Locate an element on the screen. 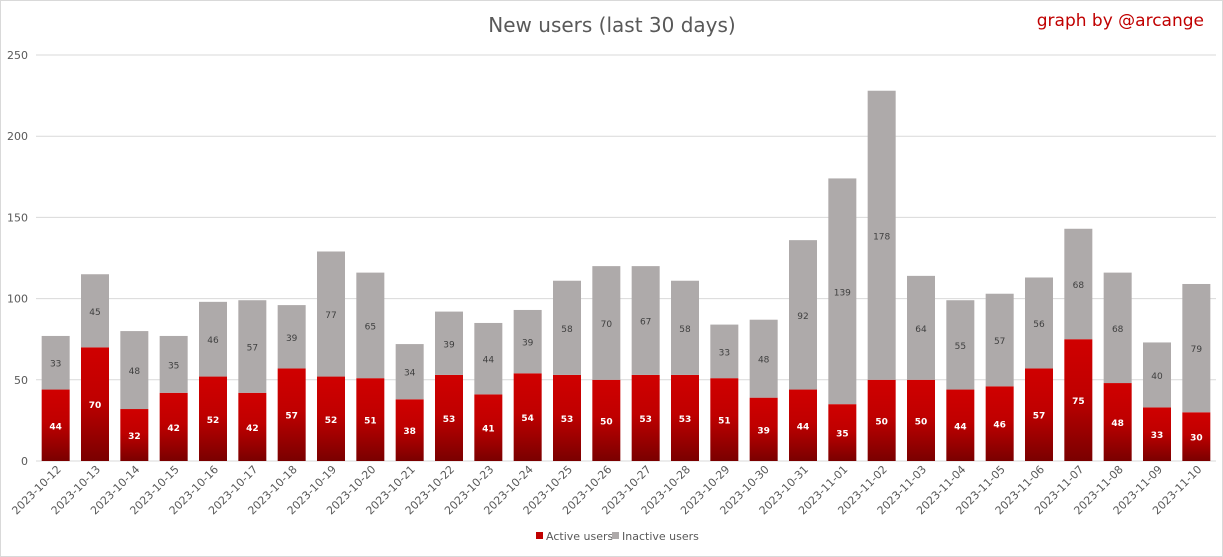 The height and width of the screenshot is (557, 1223). data-label-inactive: 45 is located at coordinates (94, 313).